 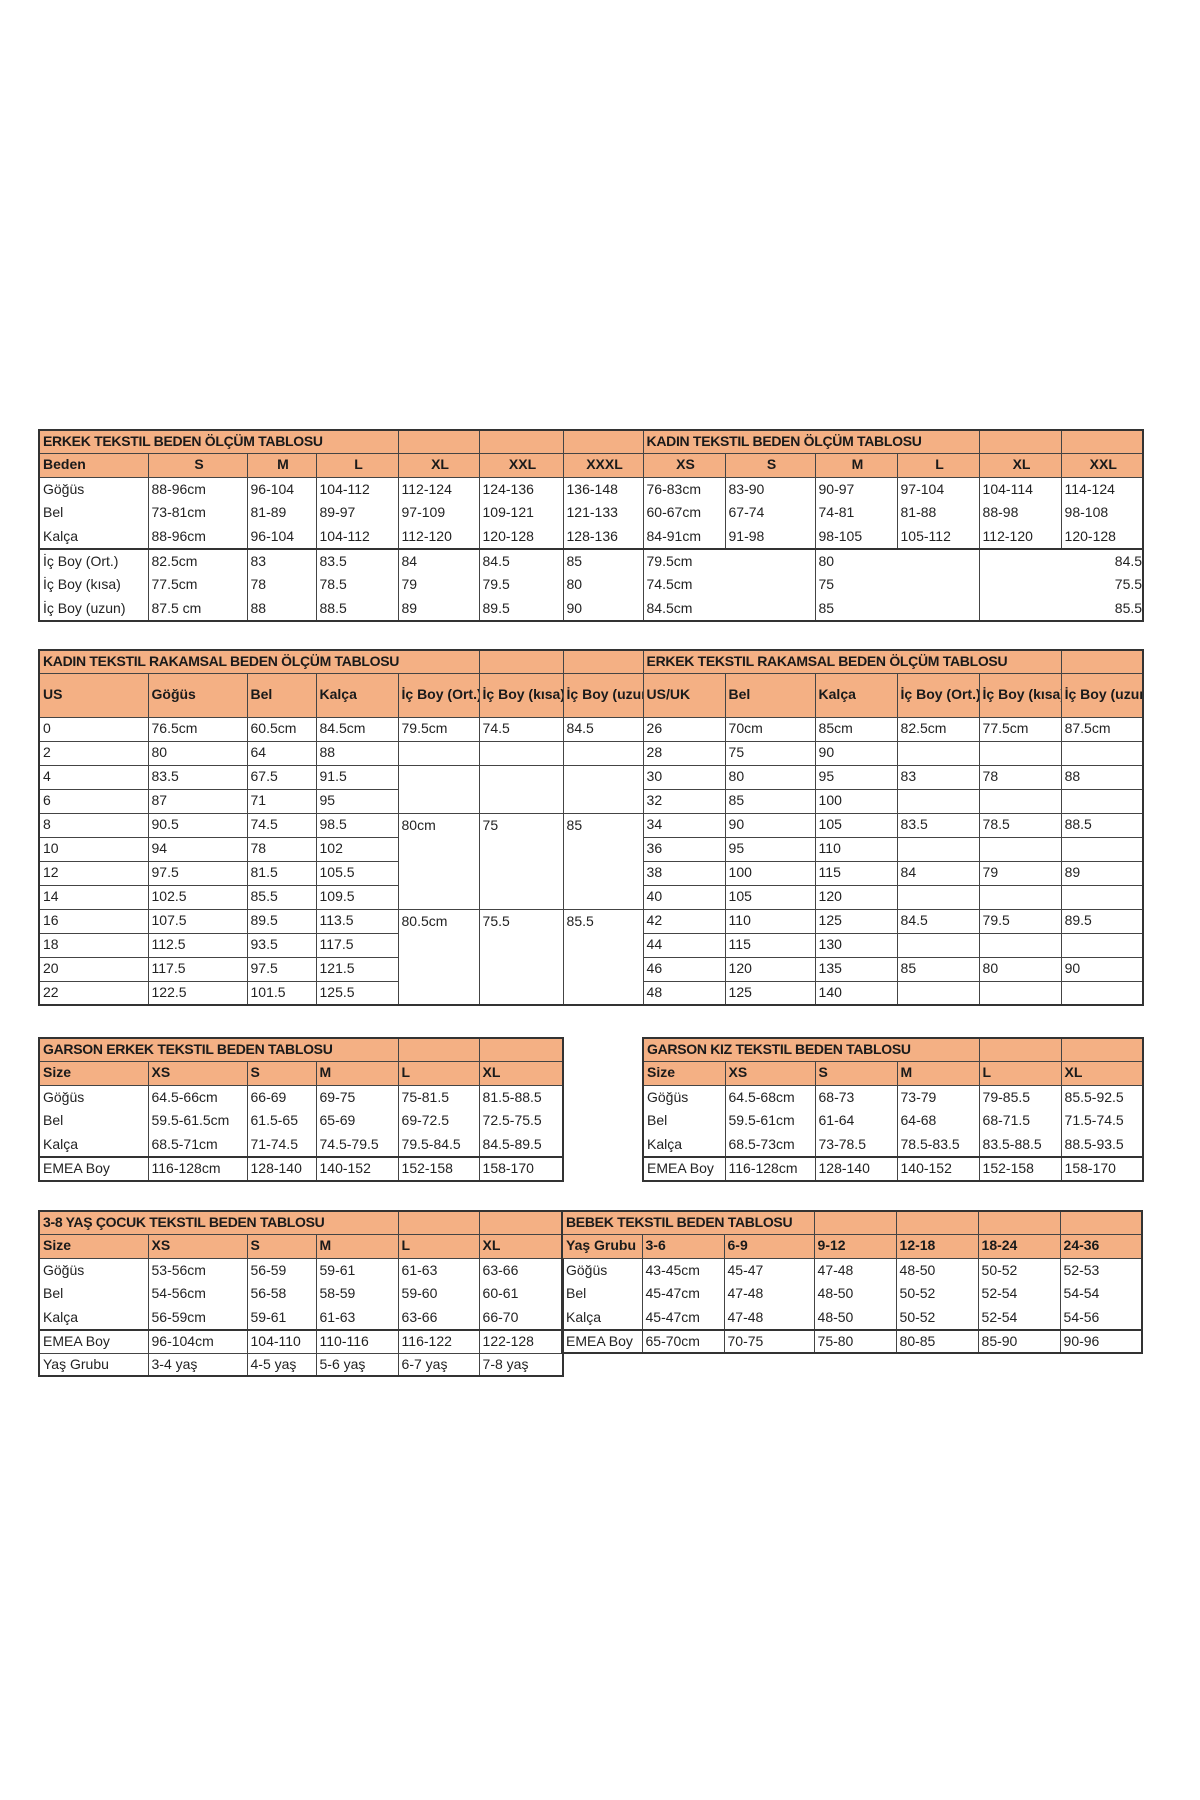 I want to click on column-header: 18-24, so click(x=1019, y=1246).